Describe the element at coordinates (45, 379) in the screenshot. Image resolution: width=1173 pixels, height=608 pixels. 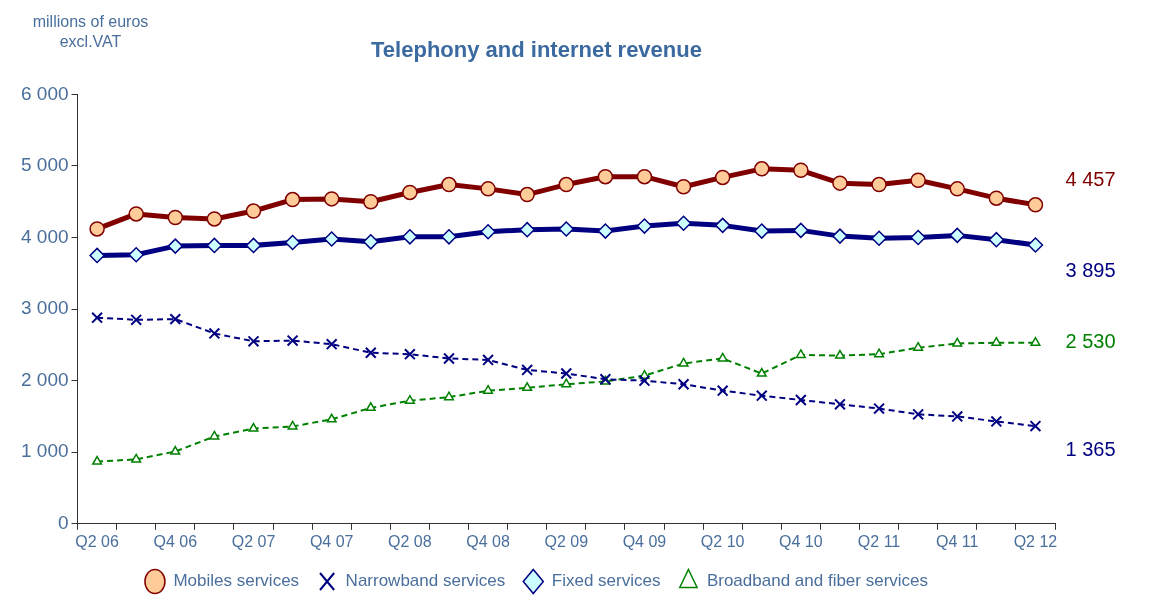
I see `y-tick-label: 2 000` at that location.